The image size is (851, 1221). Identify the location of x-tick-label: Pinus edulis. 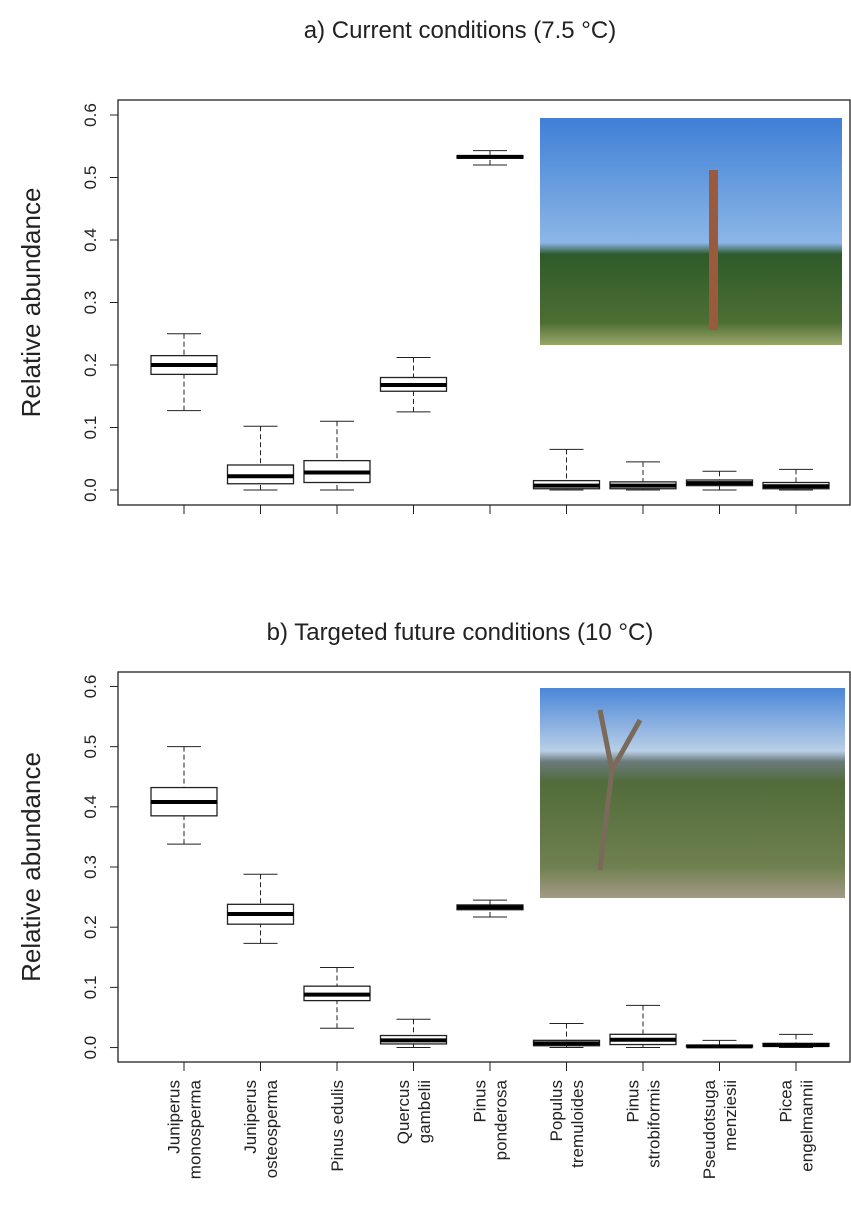
(337, 1126).